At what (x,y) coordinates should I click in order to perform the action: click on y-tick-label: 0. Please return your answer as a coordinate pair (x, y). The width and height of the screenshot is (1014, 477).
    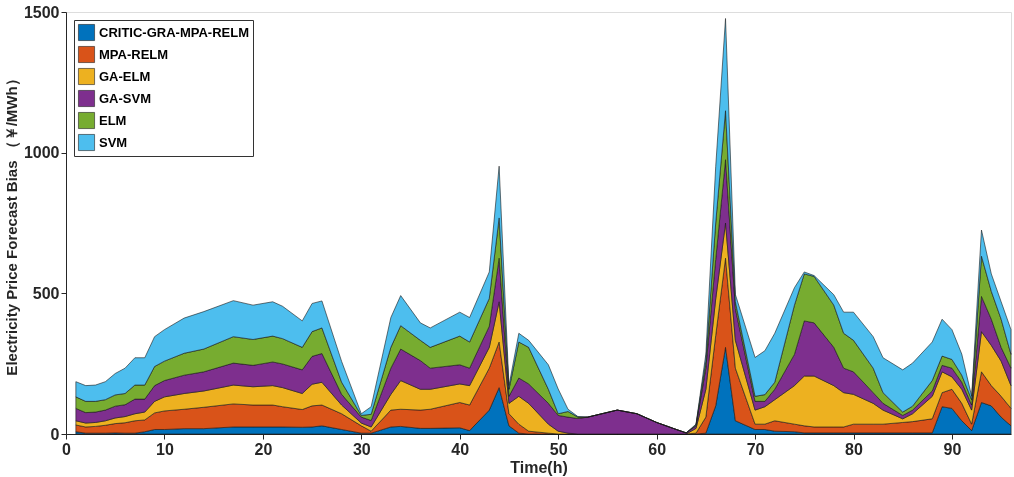
    Looking at the image, I should click on (55, 434).